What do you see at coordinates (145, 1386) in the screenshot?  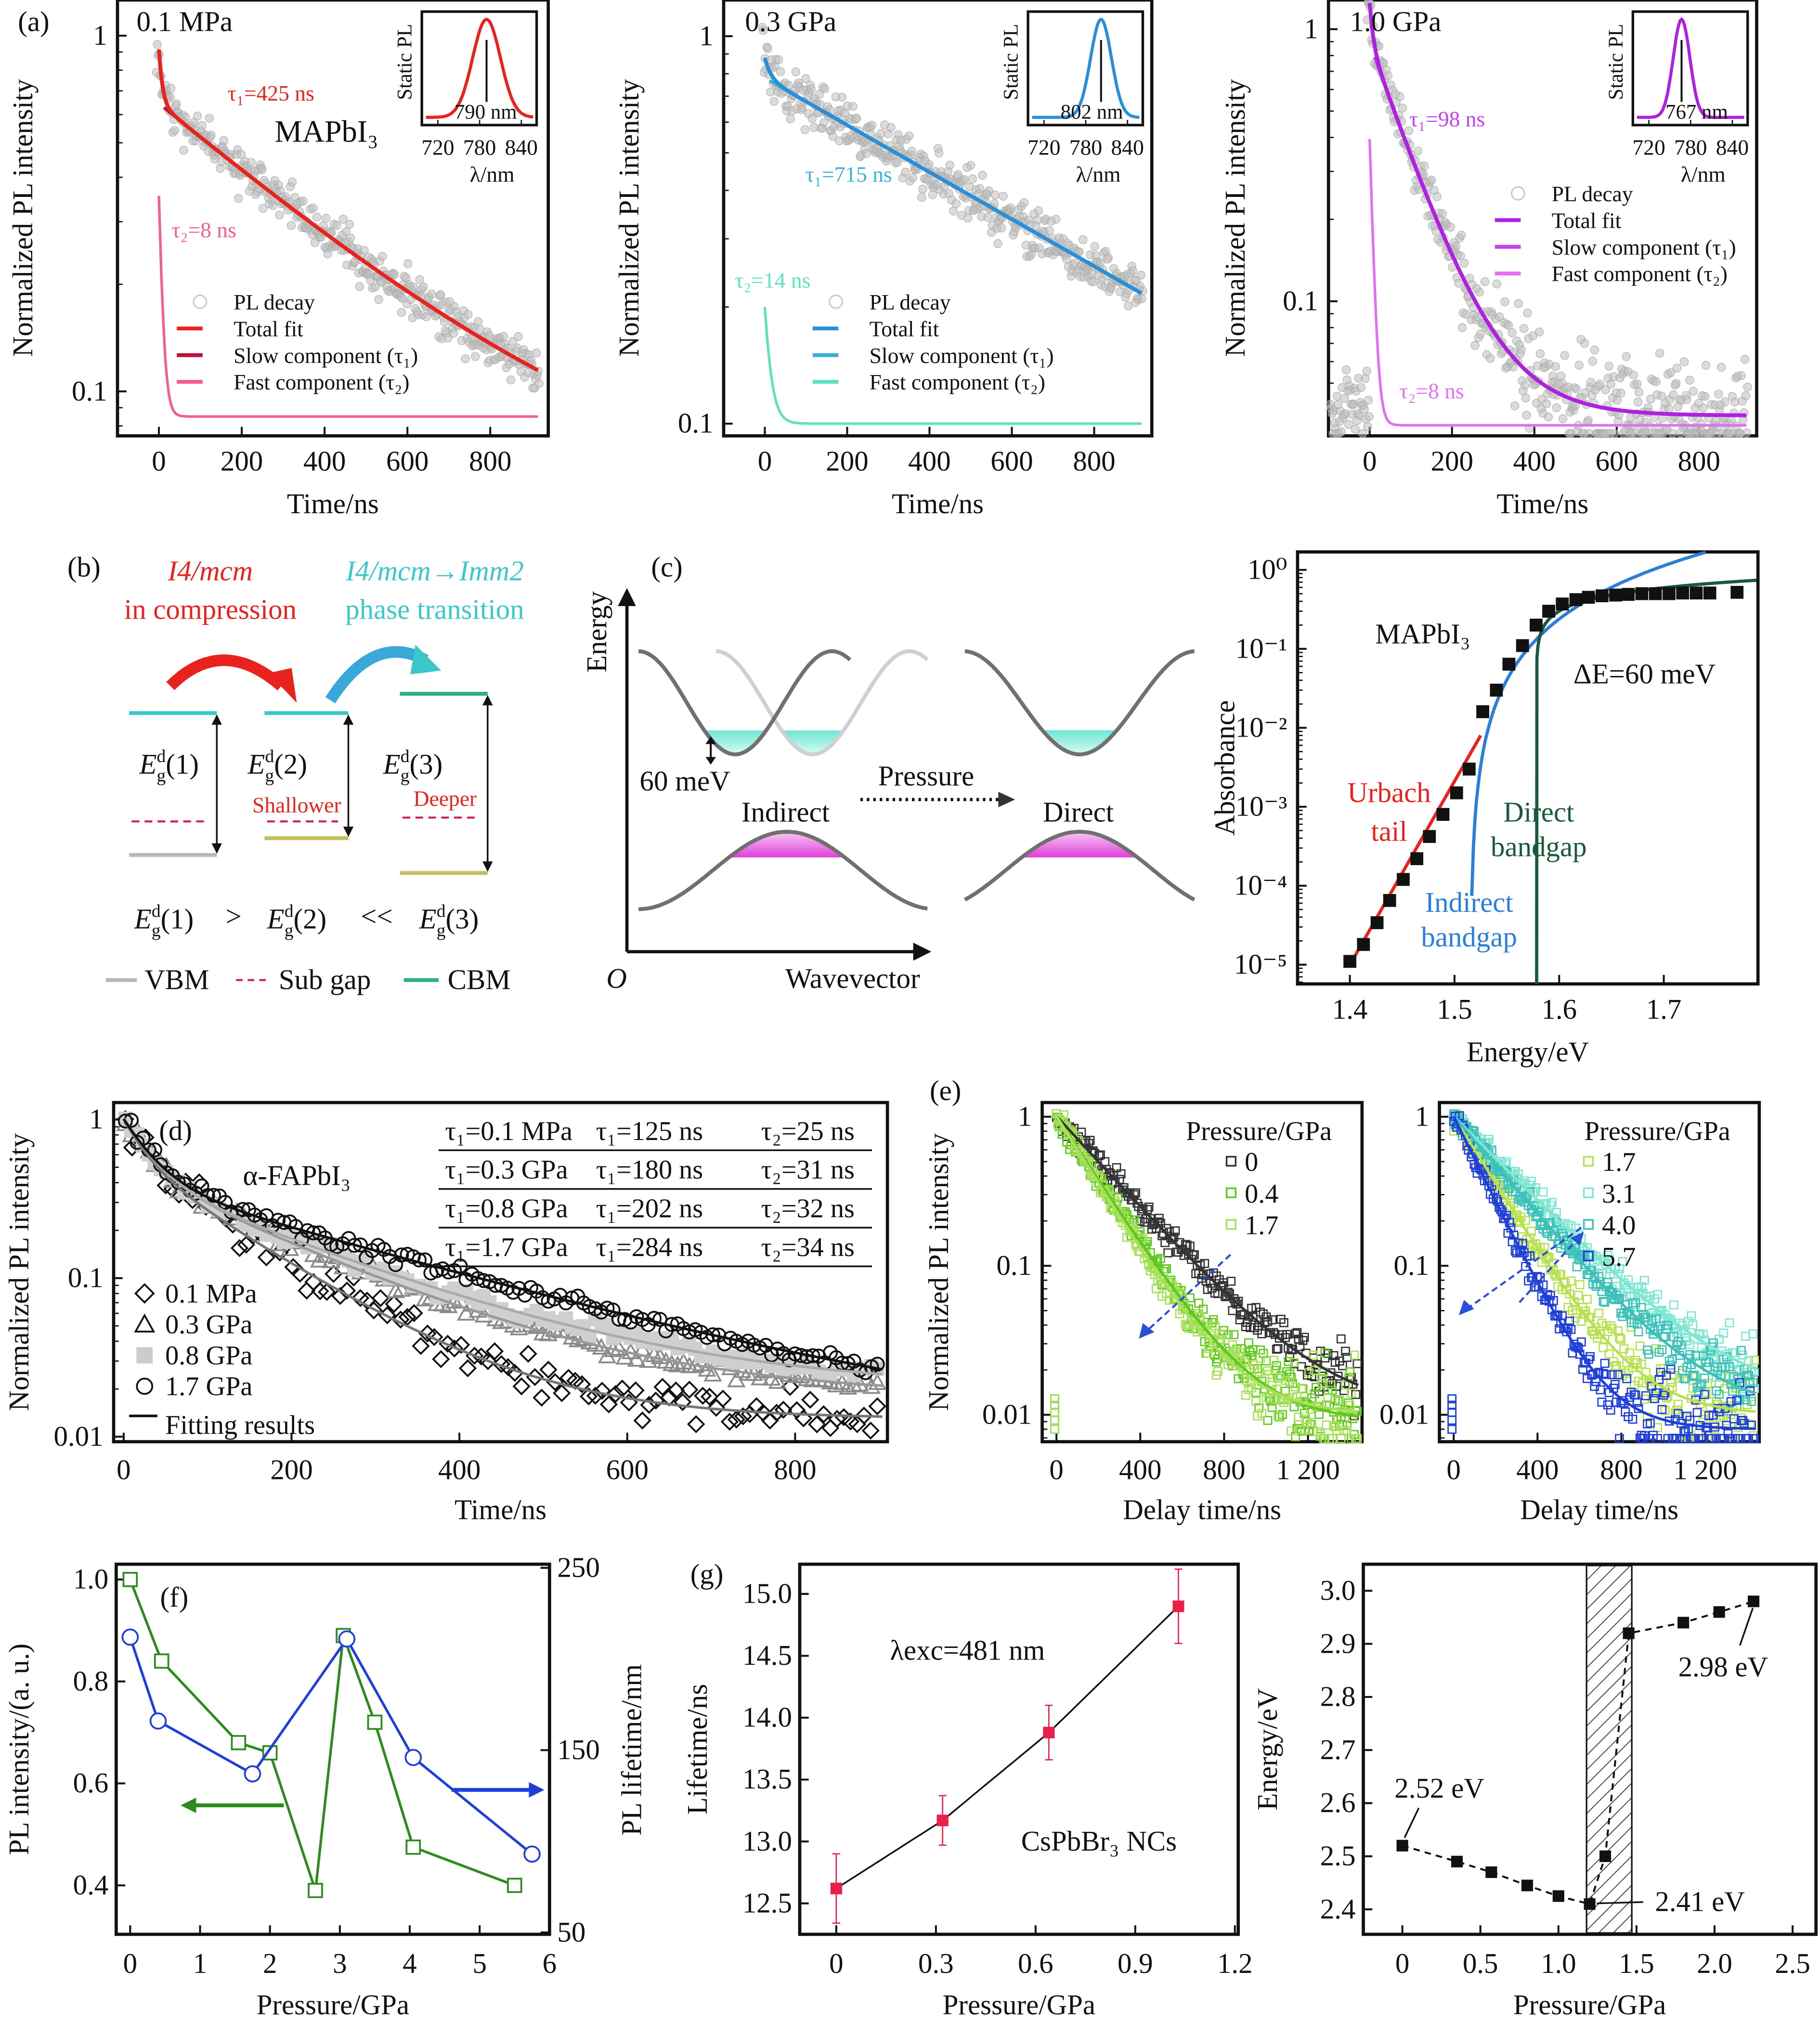 I see `legend-marker-circle` at bounding box center [145, 1386].